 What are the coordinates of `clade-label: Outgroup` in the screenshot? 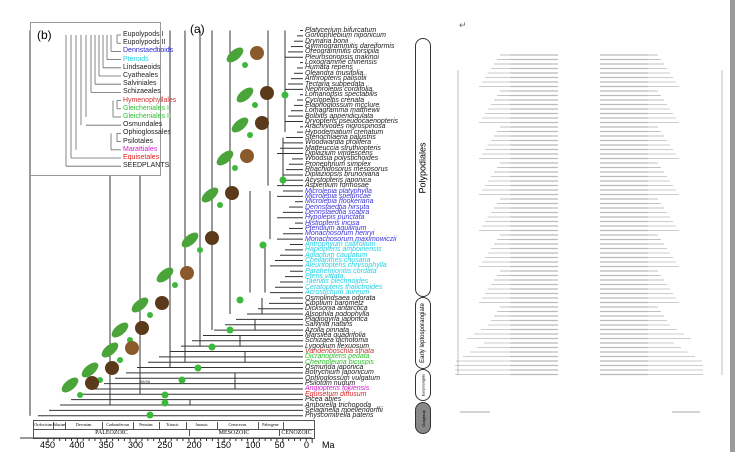 It's located at (423, 418).